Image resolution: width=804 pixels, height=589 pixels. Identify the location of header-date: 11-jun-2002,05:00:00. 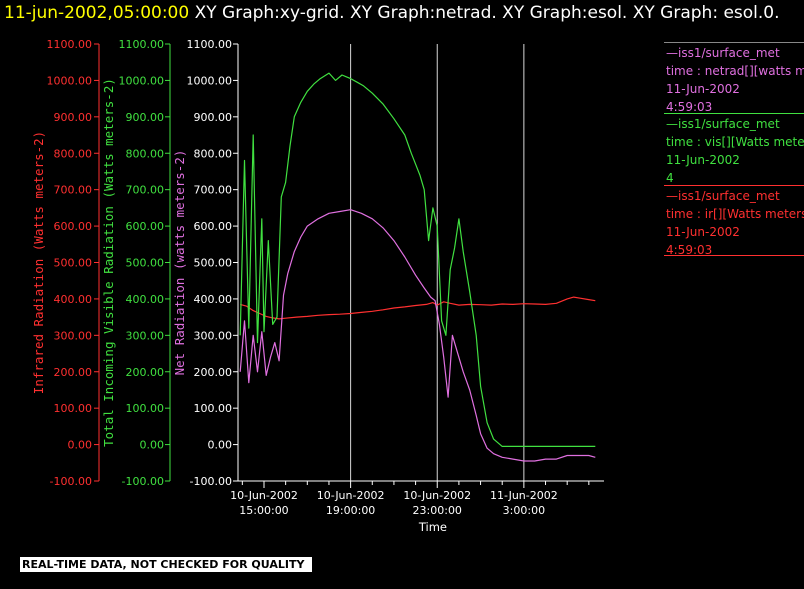
(97, 13).